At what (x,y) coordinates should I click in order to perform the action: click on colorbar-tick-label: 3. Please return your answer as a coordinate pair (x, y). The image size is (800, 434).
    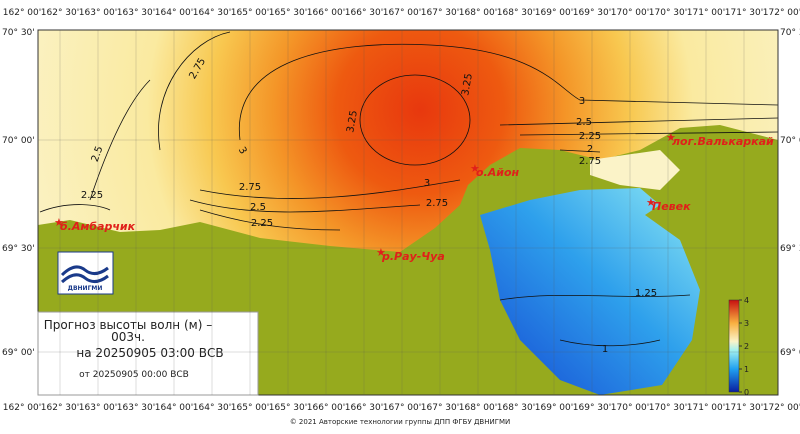
    Looking at the image, I should click on (746, 323).